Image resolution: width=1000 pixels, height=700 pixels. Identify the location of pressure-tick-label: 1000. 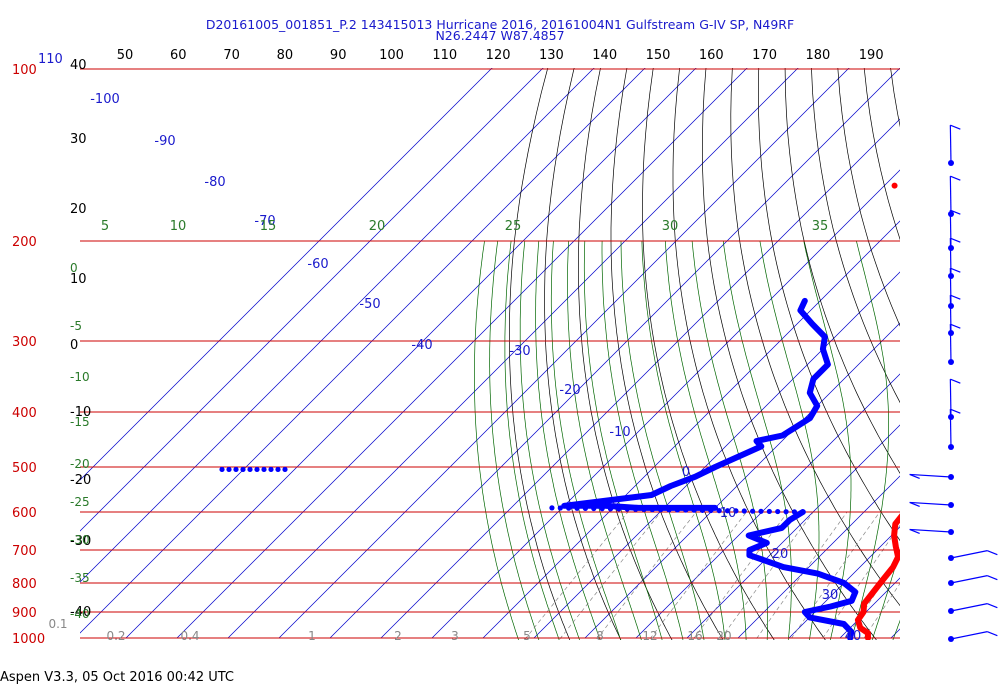
(28, 639).